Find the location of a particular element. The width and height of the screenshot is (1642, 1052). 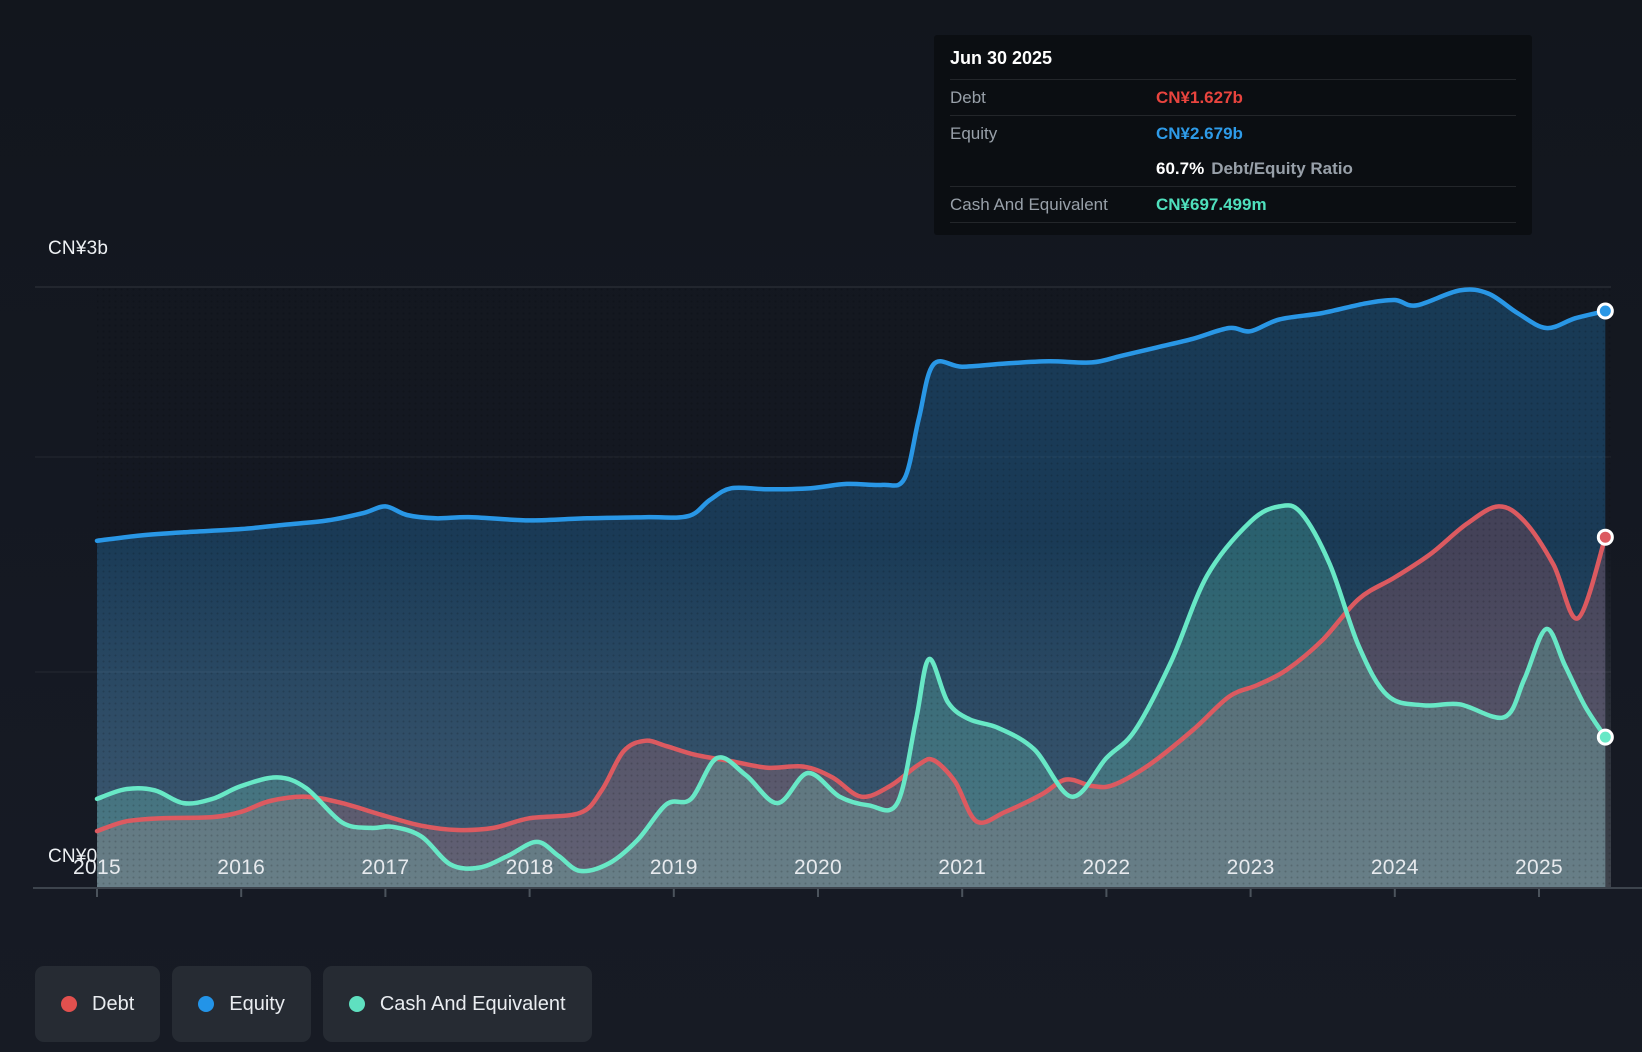

equity-end-dot is located at coordinates (1605, 311).